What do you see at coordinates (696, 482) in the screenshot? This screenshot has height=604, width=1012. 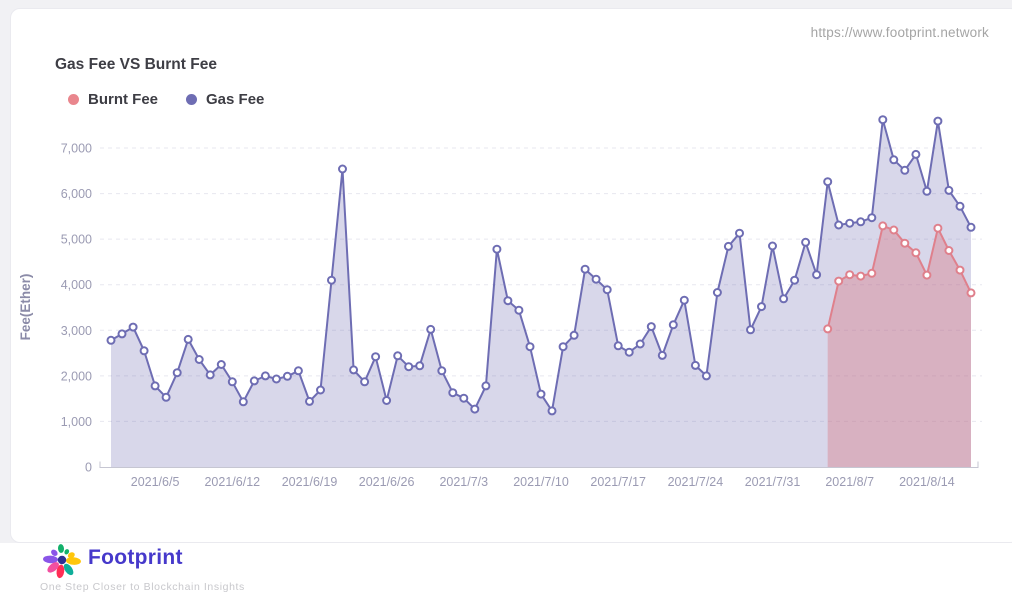 I see `svg-text: 2021/7/24` at bounding box center [696, 482].